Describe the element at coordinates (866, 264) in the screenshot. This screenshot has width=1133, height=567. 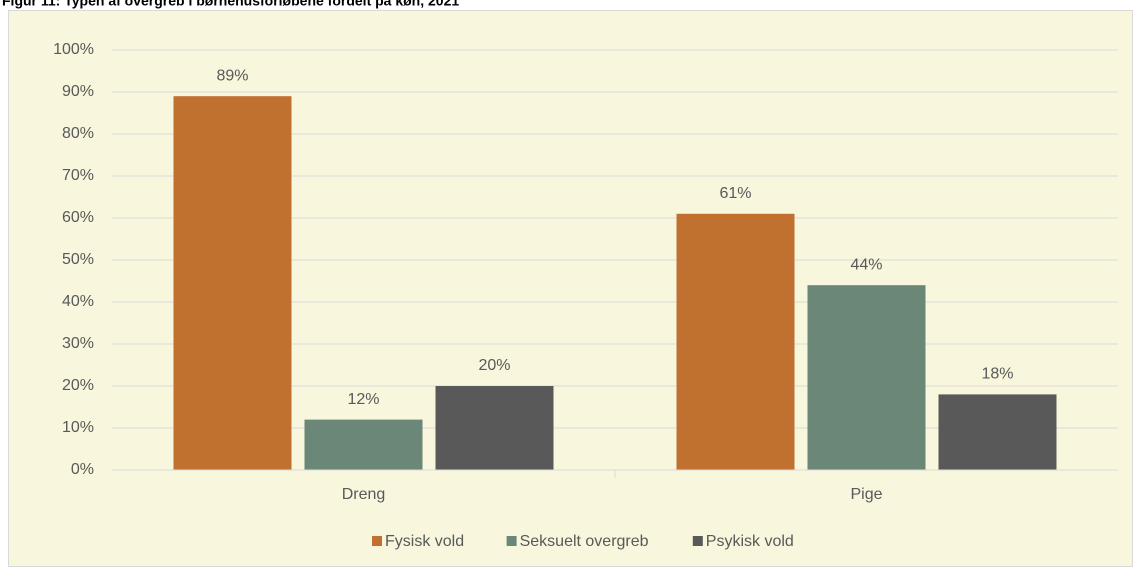
I see `data-label: 44%` at that location.